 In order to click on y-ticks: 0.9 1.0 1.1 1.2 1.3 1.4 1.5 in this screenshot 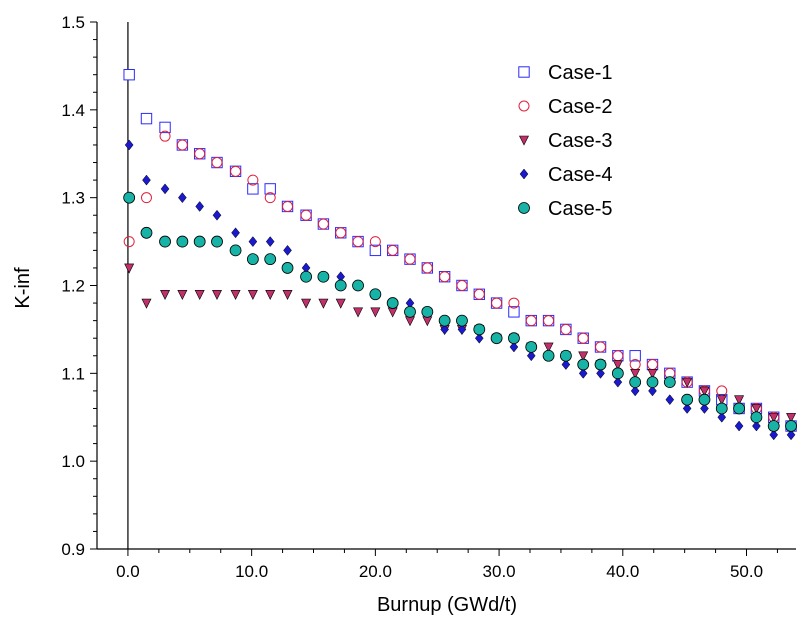, I will do `click(79, 286)`.